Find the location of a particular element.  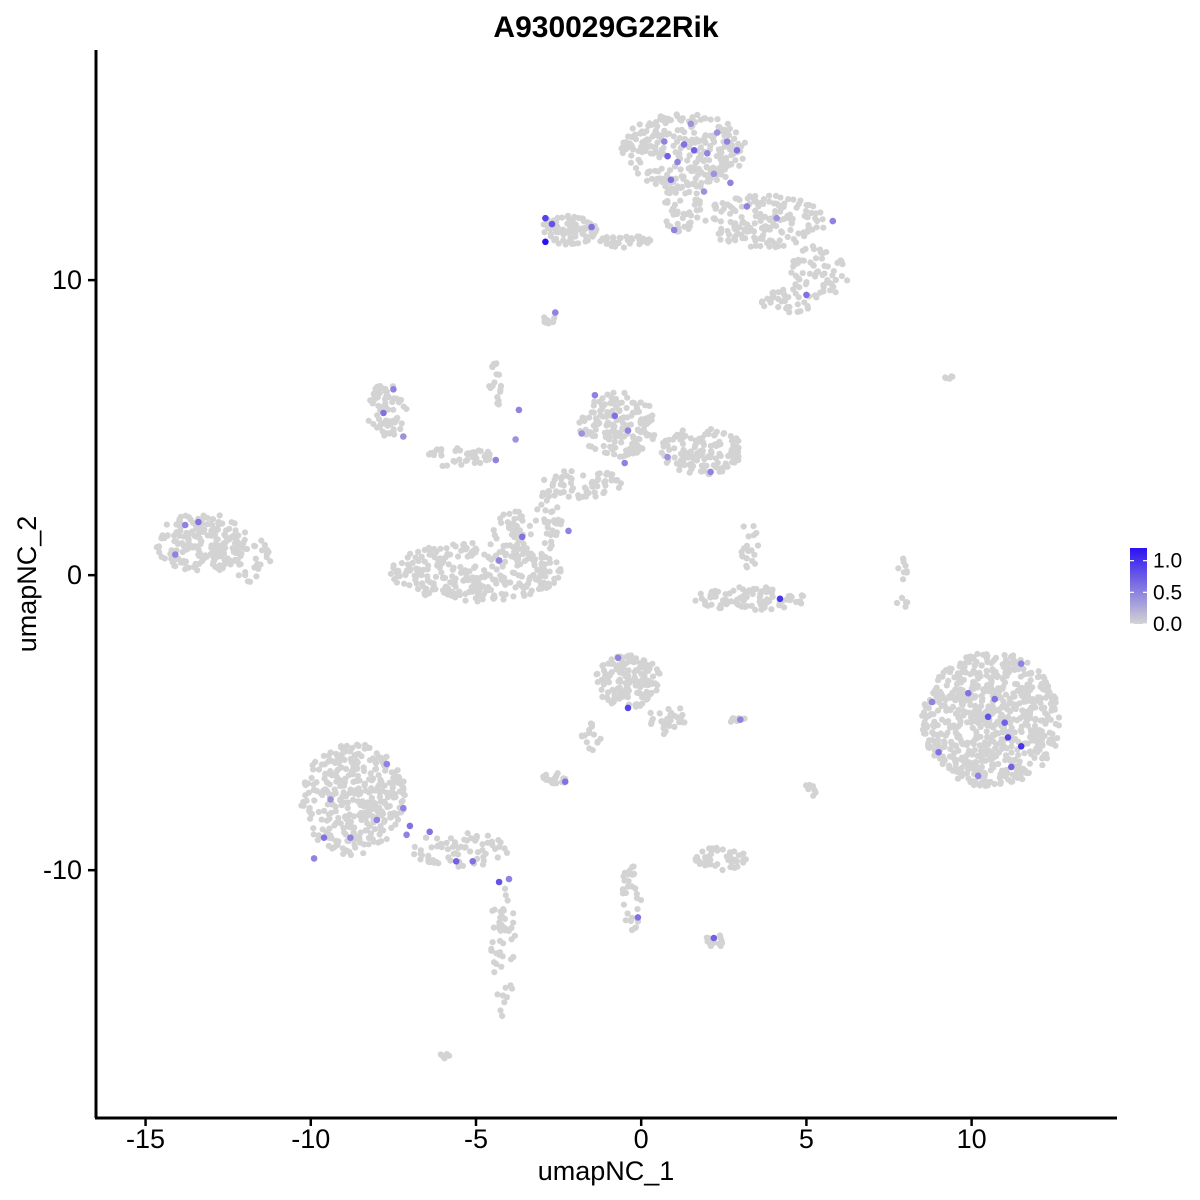

cell-point-center-low-tail is located at coordinates (664, 725).